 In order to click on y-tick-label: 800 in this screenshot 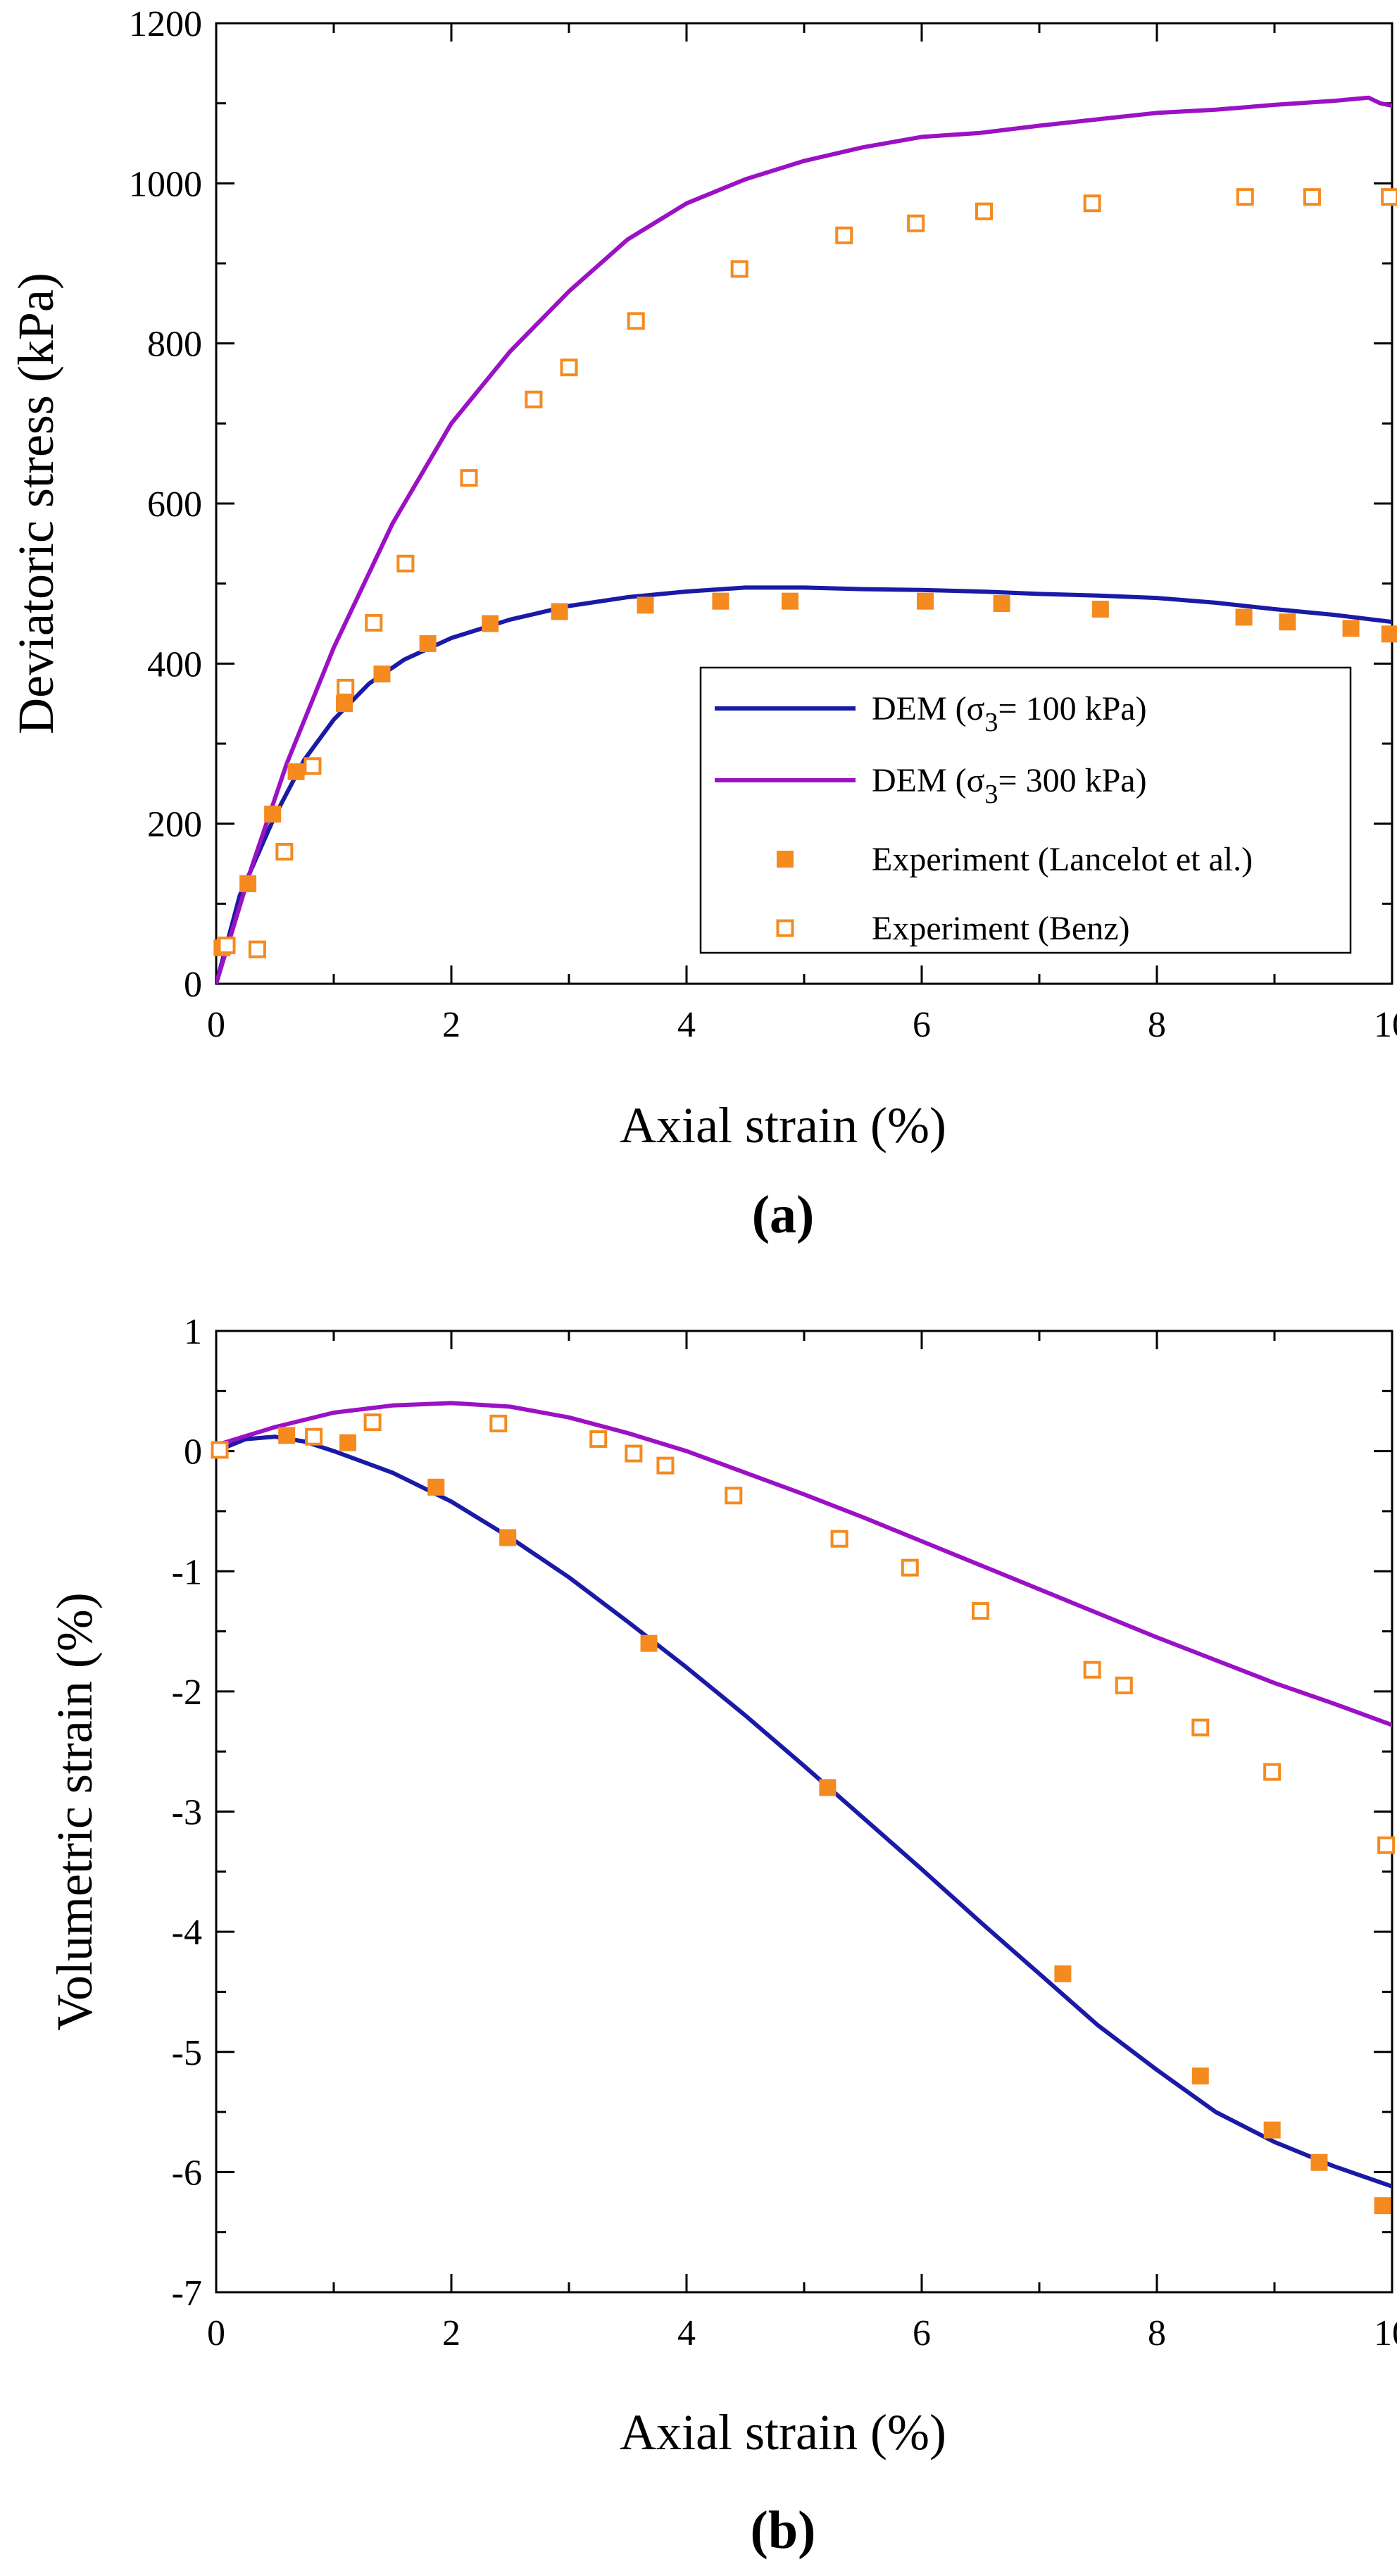, I will do `click(174, 345)`.